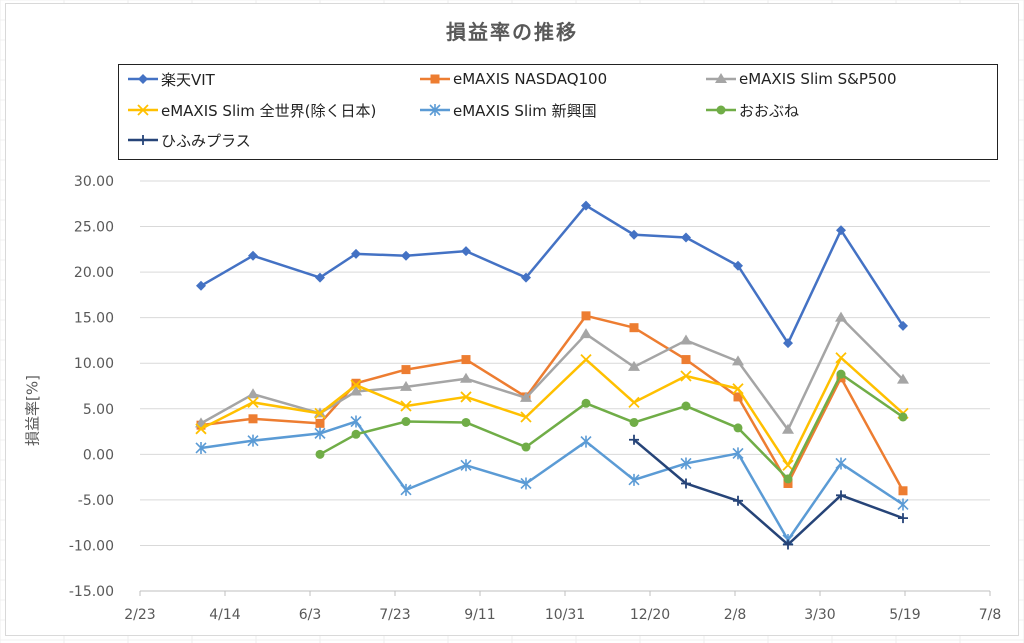  I want to click on x-tick-label: 6/3, so click(310, 615).